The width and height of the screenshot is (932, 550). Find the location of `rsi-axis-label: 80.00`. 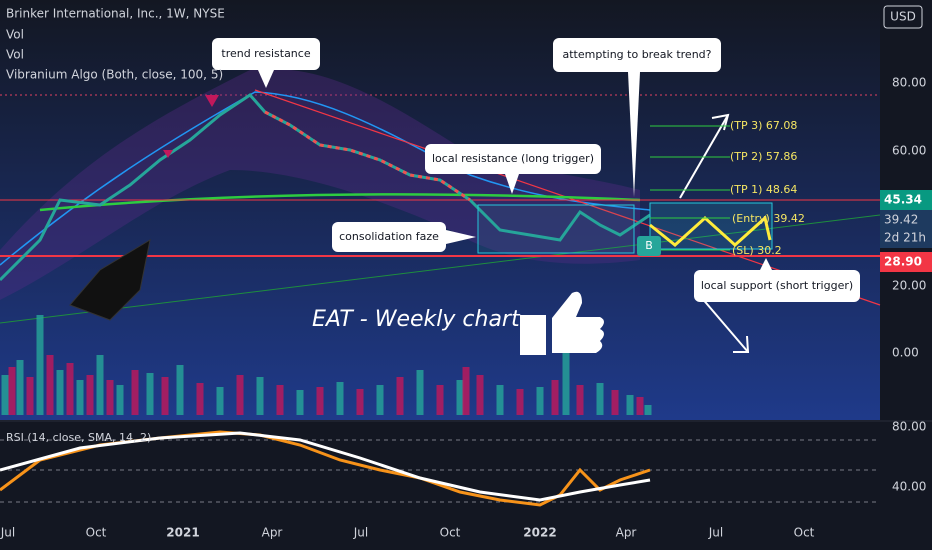

rsi-axis-label: 80.00 is located at coordinates (909, 427).